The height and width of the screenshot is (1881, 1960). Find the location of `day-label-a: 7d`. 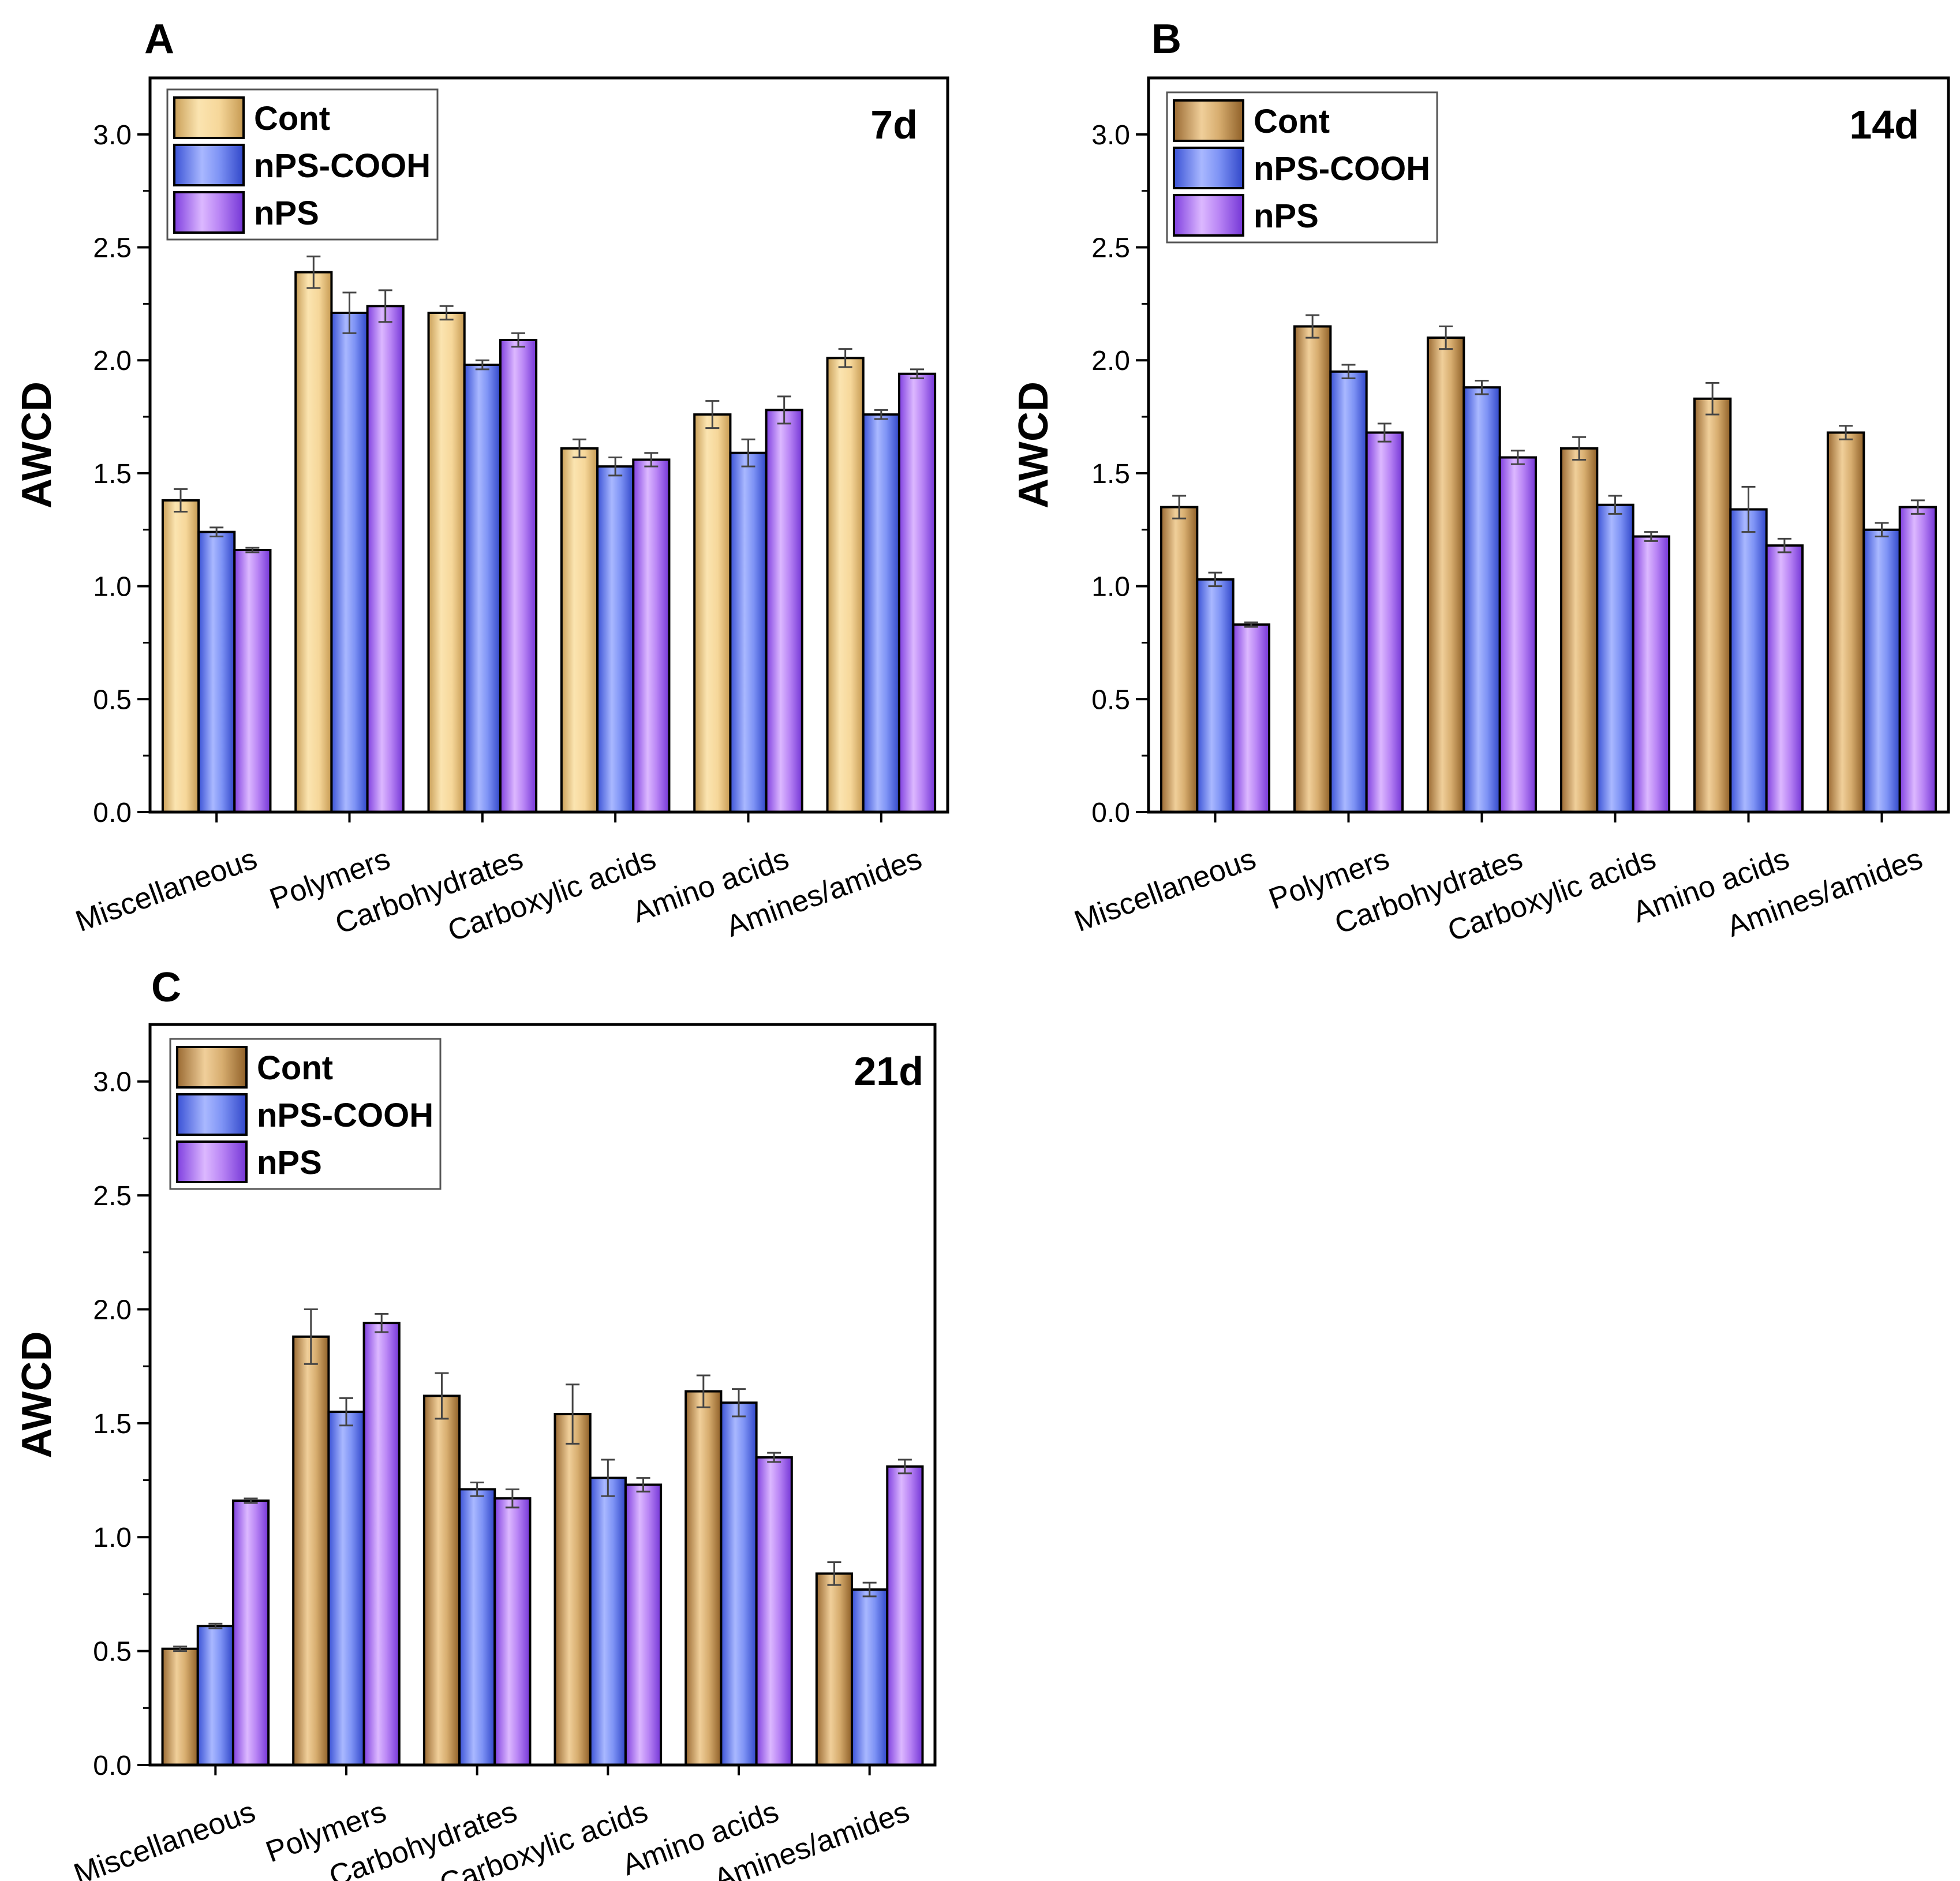

day-label-a: 7d is located at coordinates (894, 124).